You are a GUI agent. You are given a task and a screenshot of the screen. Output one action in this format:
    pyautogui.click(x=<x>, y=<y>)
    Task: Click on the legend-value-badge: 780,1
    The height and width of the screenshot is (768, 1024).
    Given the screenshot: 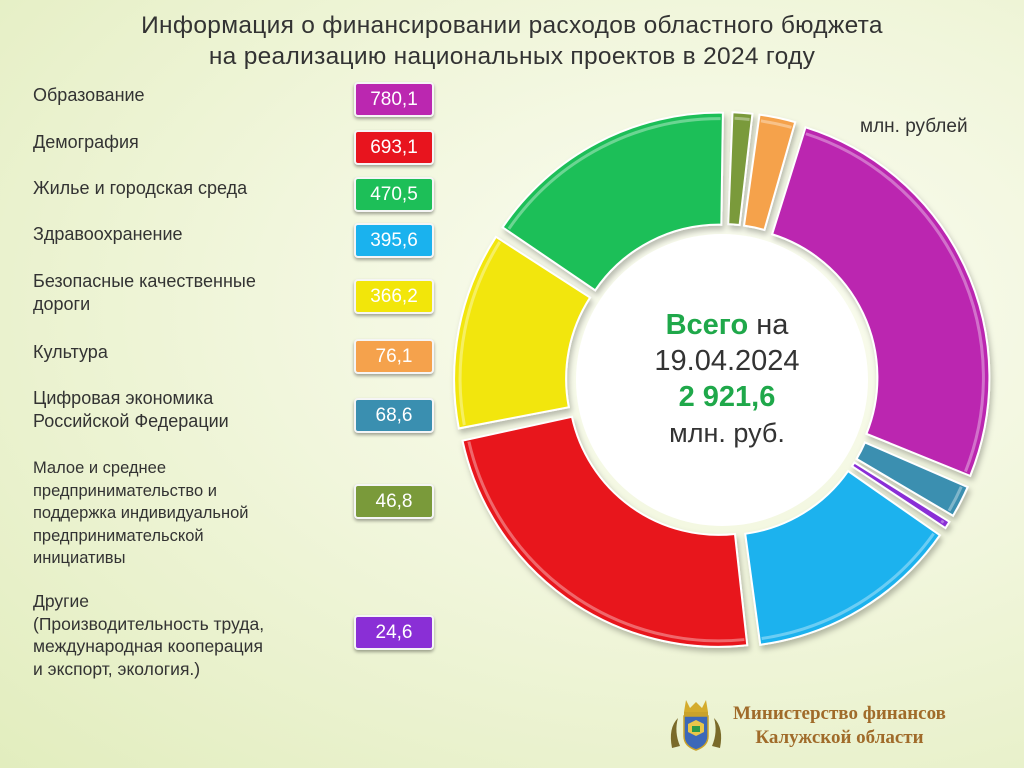 What is the action you would take?
    pyautogui.click(x=394, y=99)
    